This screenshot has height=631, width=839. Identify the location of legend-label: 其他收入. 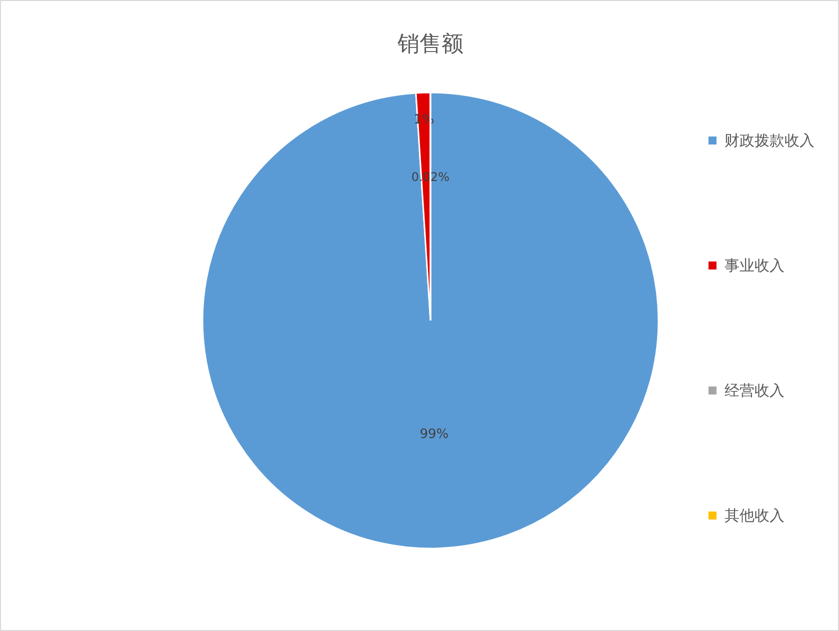
(754, 515).